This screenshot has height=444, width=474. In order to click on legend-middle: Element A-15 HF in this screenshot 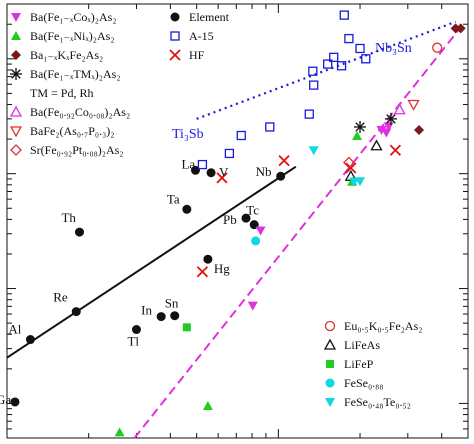, I will do `click(199, 36)`.